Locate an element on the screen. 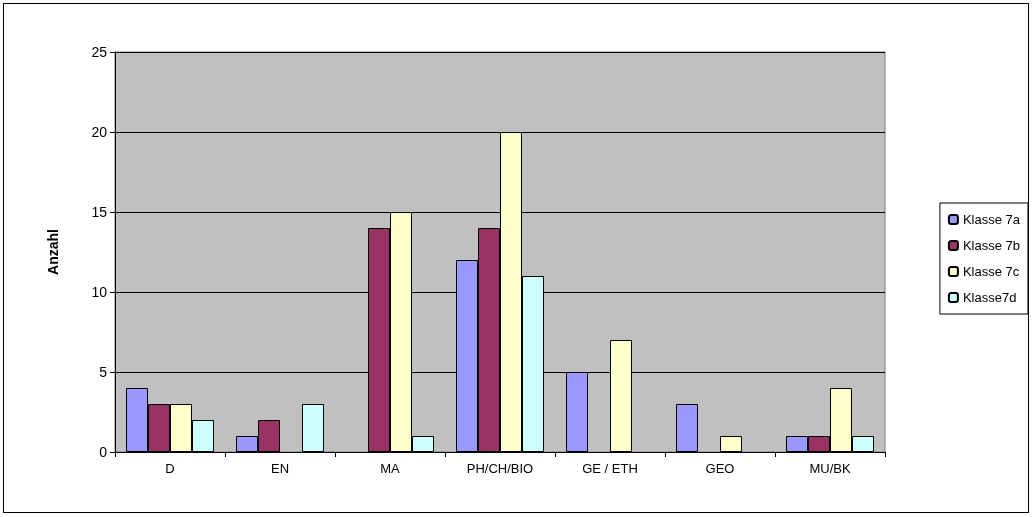  legend-label: Klasse 7b is located at coordinates (991, 245).